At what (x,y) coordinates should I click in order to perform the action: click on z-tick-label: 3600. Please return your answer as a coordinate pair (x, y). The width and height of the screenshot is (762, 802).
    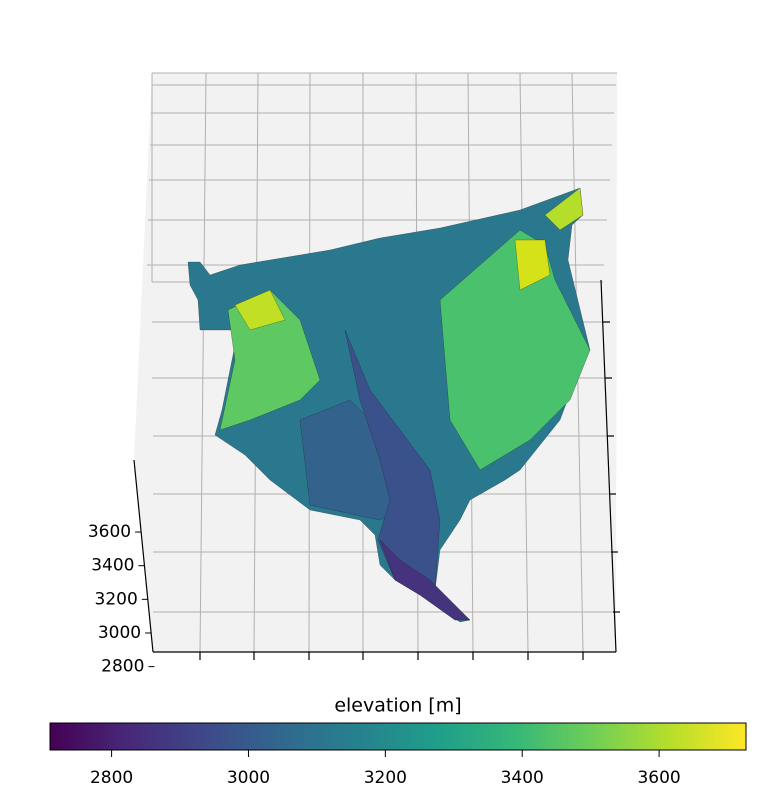
    Looking at the image, I should click on (109, 532).